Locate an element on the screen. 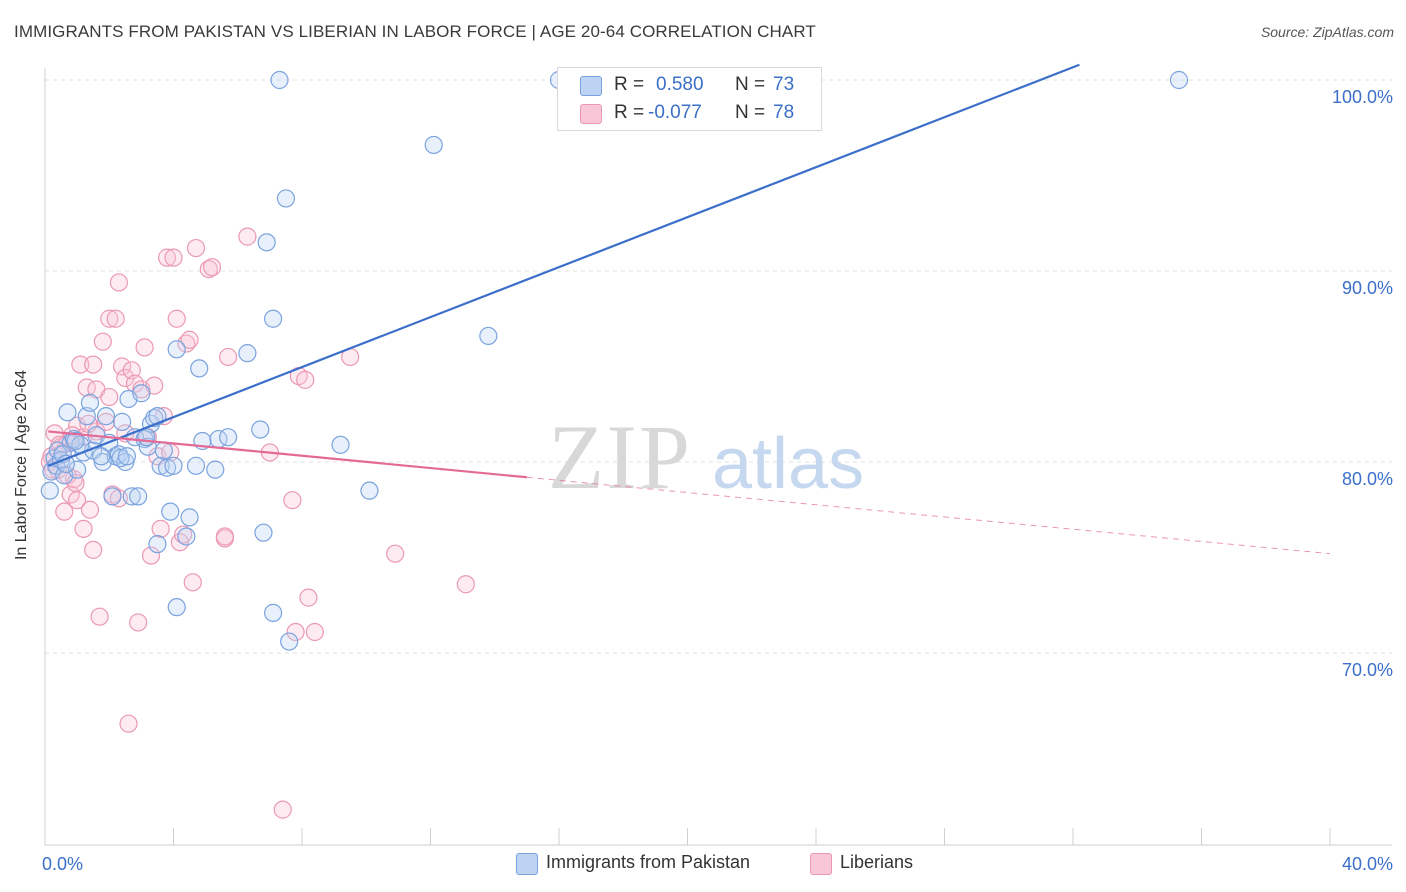 The height and width of the screenshot is (892, 1406). n-value: 73 is located at coordinates (784, 84).